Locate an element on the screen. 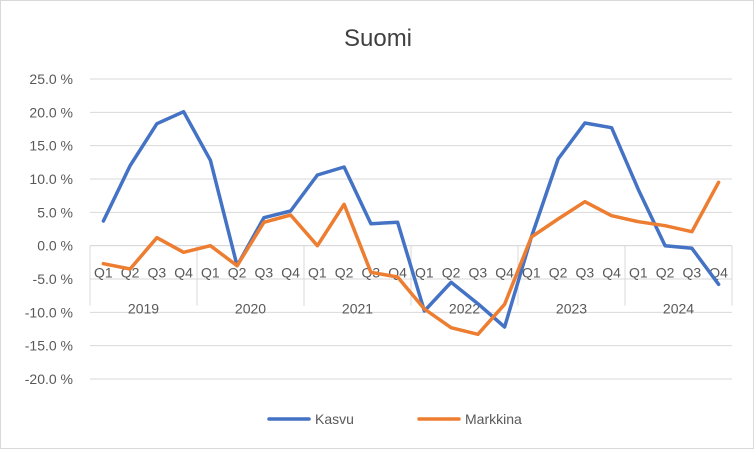 The width and height of the screenshot is (754, 450). year-label: 2021 is located at coordinates (357, 309).